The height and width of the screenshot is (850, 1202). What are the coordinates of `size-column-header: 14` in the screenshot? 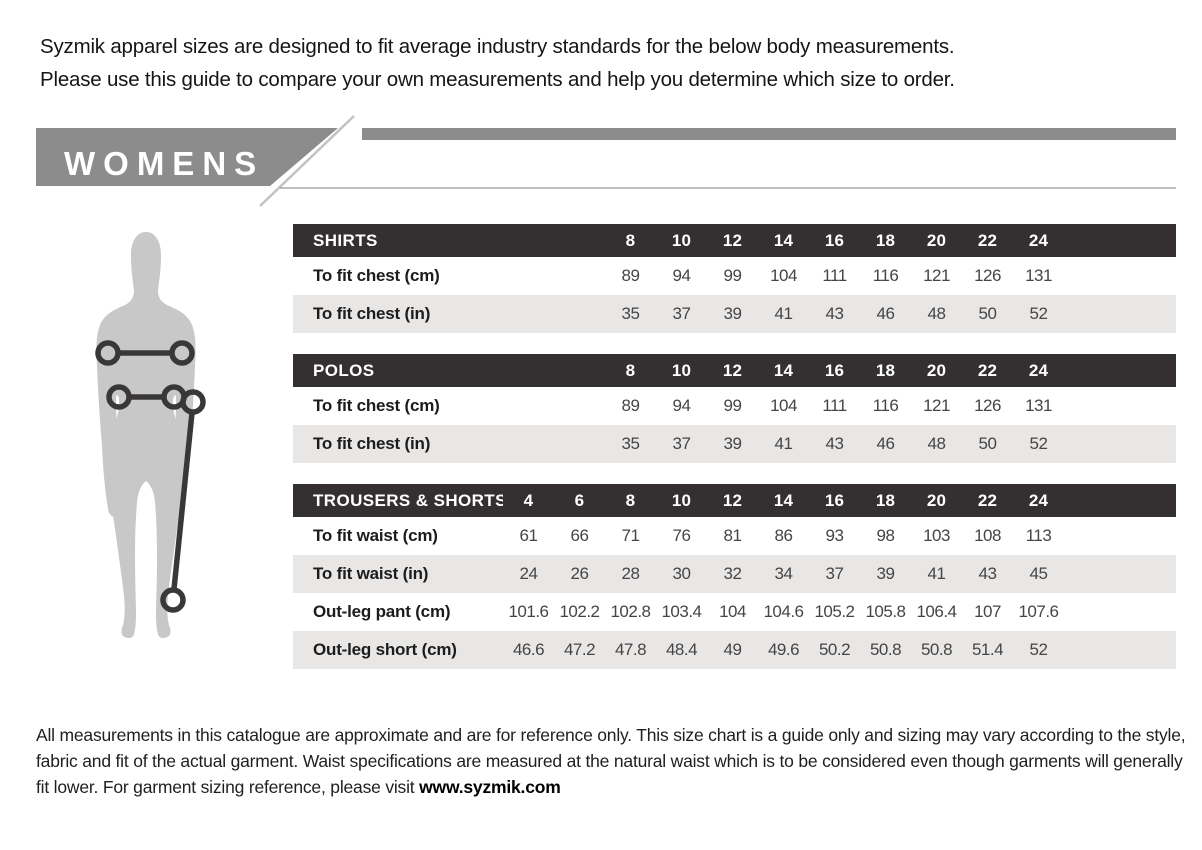 It's located at (783, 240).